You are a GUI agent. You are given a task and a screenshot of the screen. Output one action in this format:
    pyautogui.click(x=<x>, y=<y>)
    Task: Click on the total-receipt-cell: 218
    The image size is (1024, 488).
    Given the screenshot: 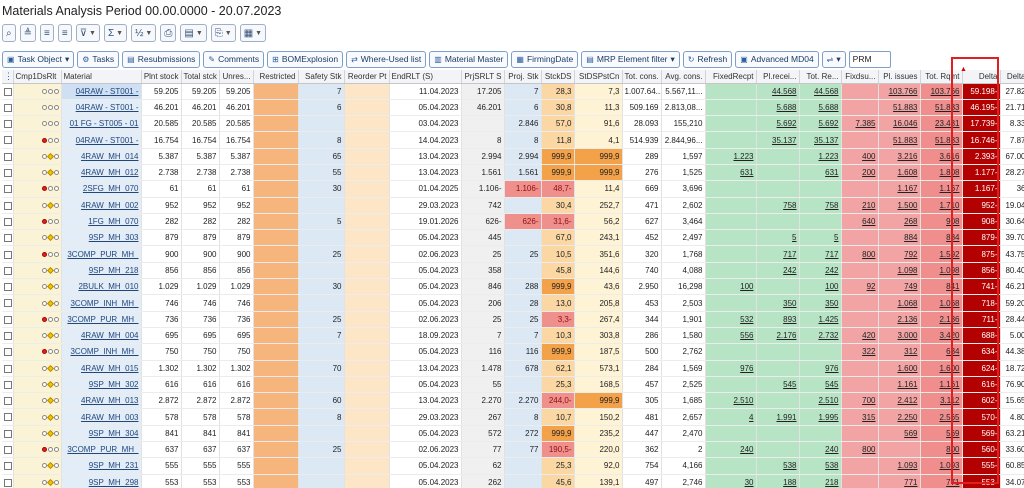 What is the action you would take?
    pyautogui.click(x=820, y=481)
    